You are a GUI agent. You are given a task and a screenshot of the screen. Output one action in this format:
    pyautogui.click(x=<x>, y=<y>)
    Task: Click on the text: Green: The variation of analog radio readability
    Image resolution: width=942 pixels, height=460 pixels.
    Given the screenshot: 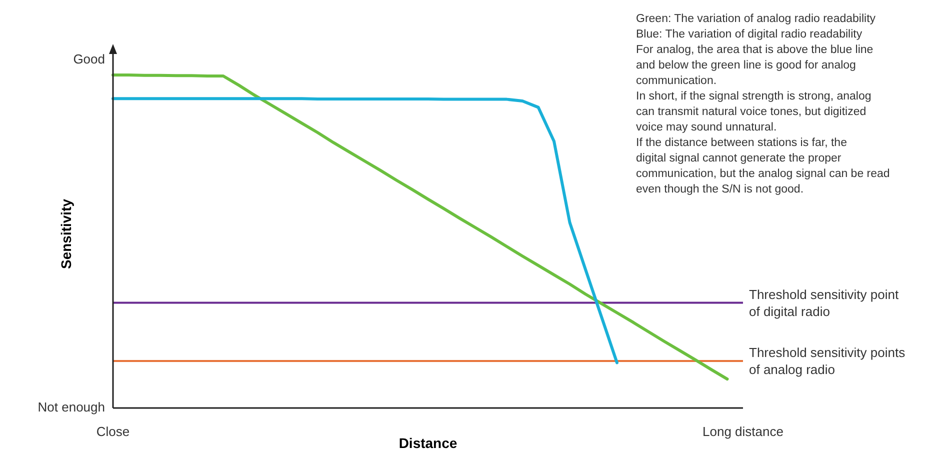 What is the action you would take?
    pyautogui.click(x=756, y=19)
    